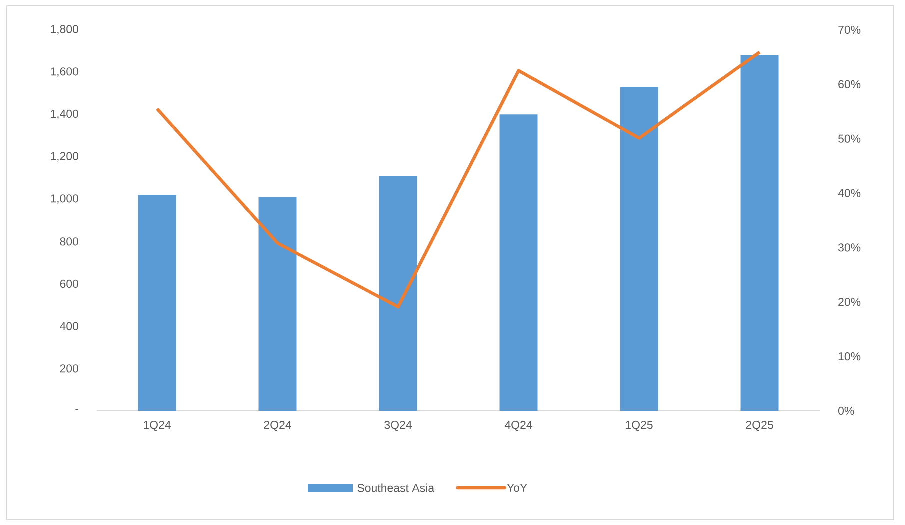 This screenshot has height=525, width=905. I want to click on y2-tick-label: 40%, so click(849, 193).